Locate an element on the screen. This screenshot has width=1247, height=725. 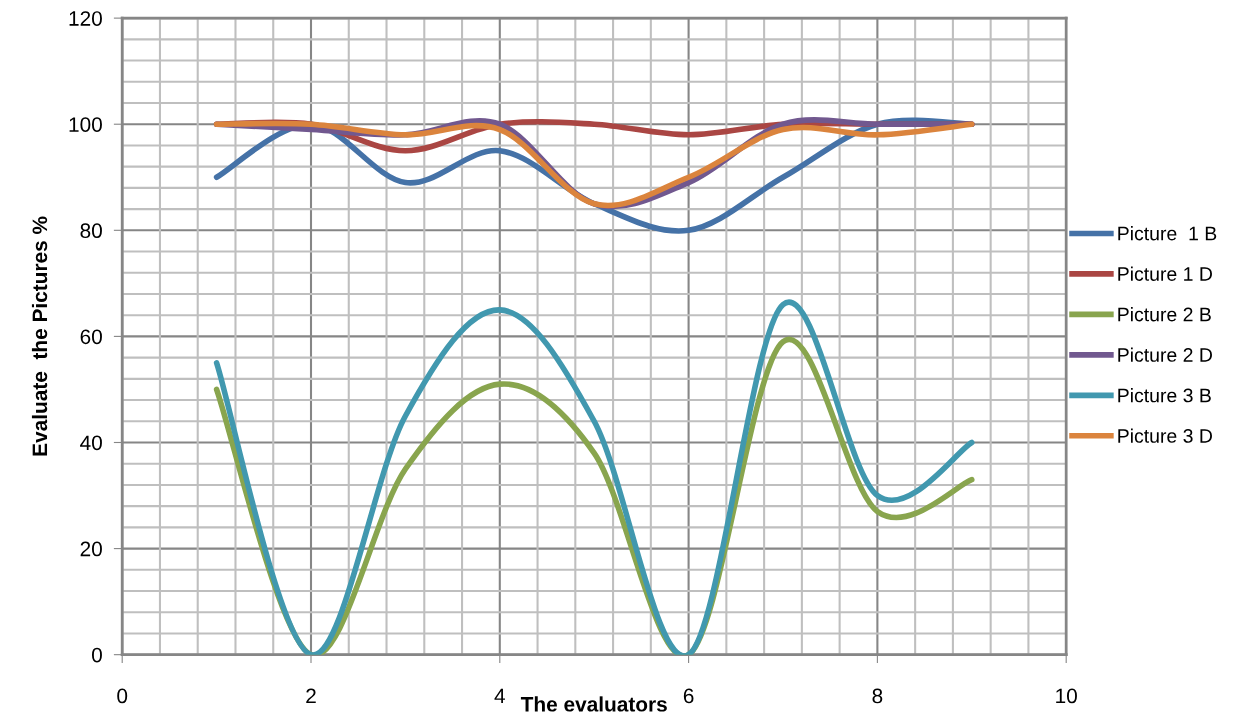
legend-label: Picture 3 B is located at coordinates (1164, 395).